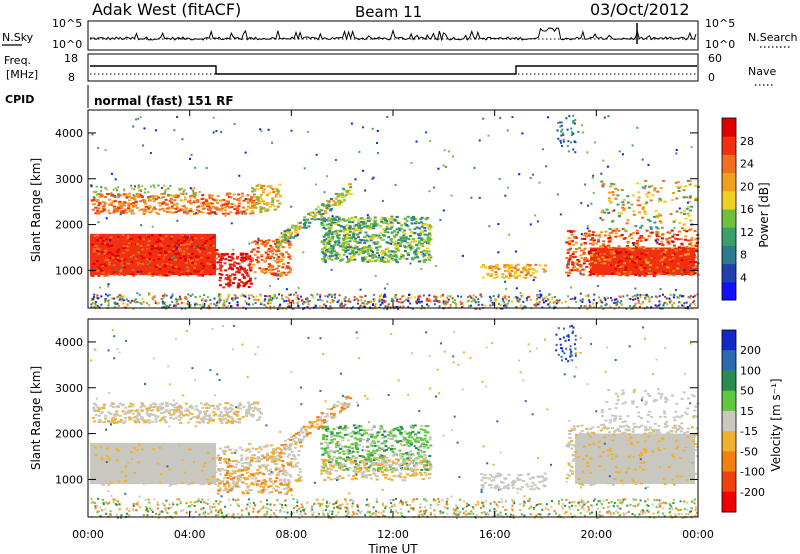  What do you see at coordinates (19, 99) in the screenshot?
I see `cpid-label: CPID` at bounding box center [19, 99].